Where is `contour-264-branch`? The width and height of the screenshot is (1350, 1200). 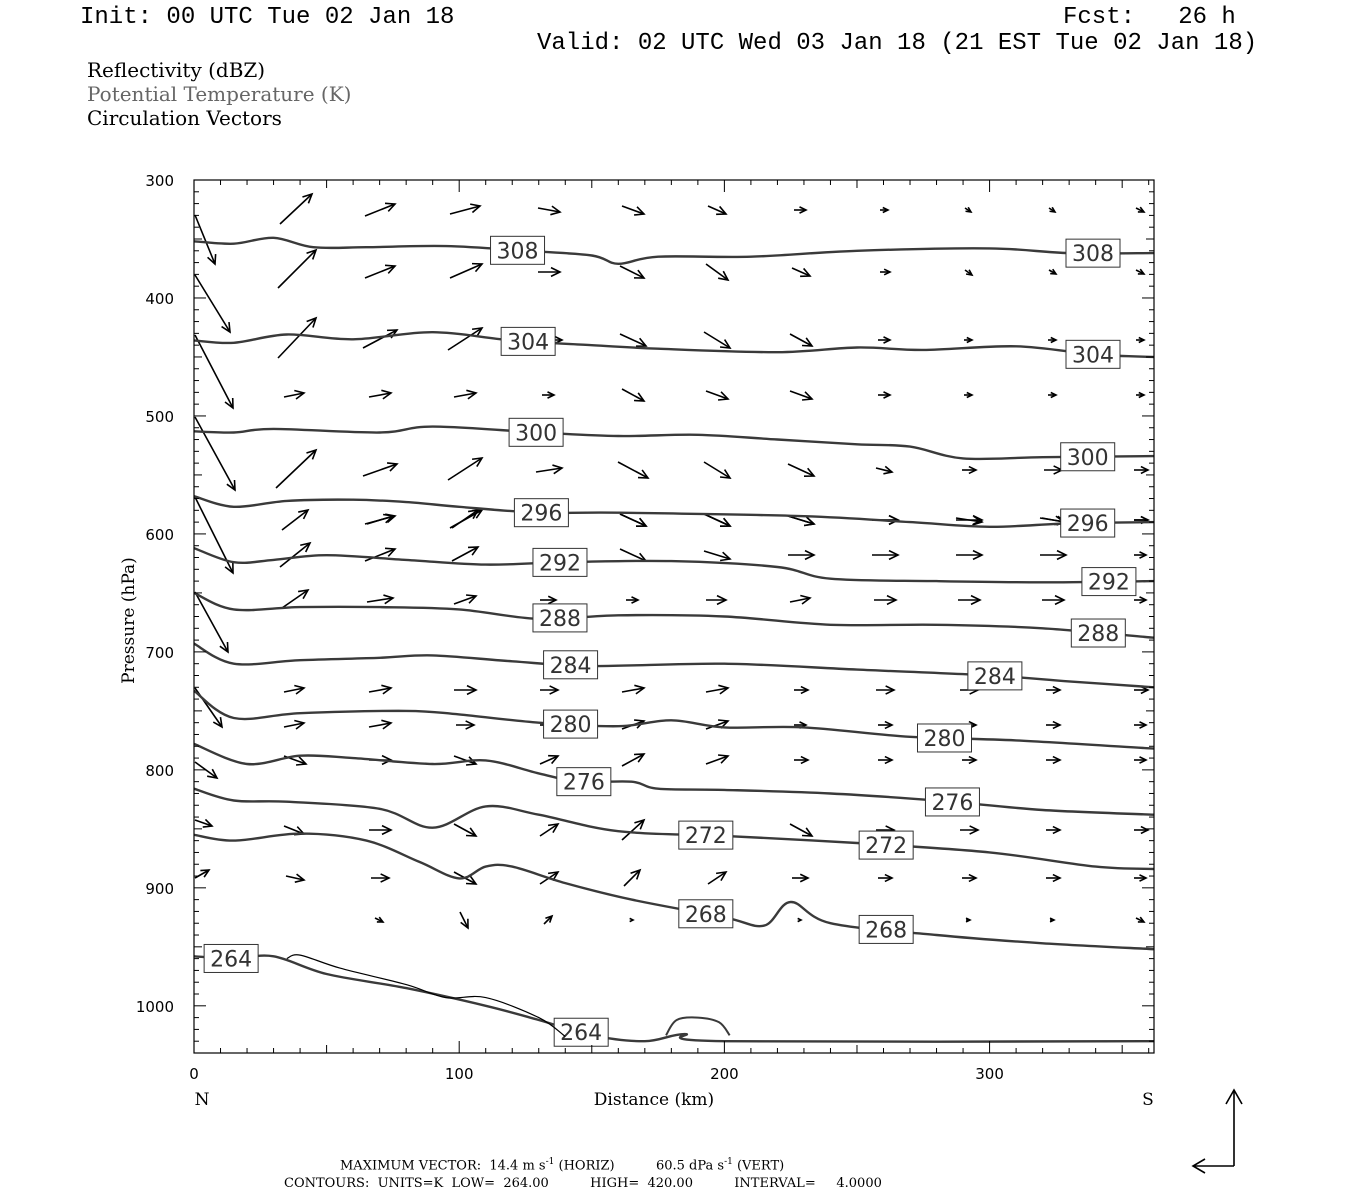 contour-264-branch is located at coordinates (426, 995).